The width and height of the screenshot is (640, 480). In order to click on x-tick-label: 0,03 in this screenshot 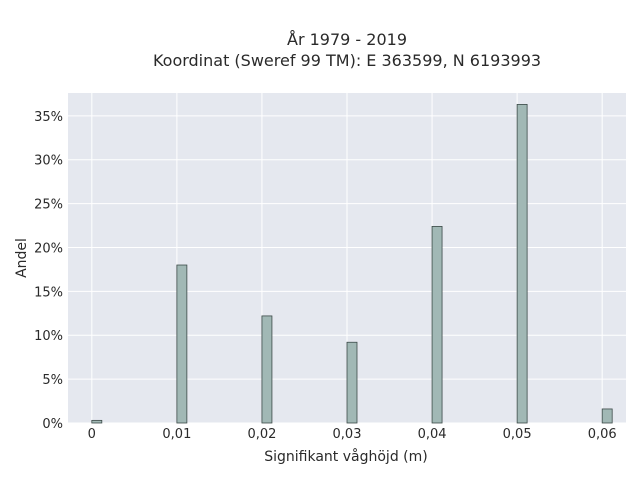, I will do `click(347, 434)`.